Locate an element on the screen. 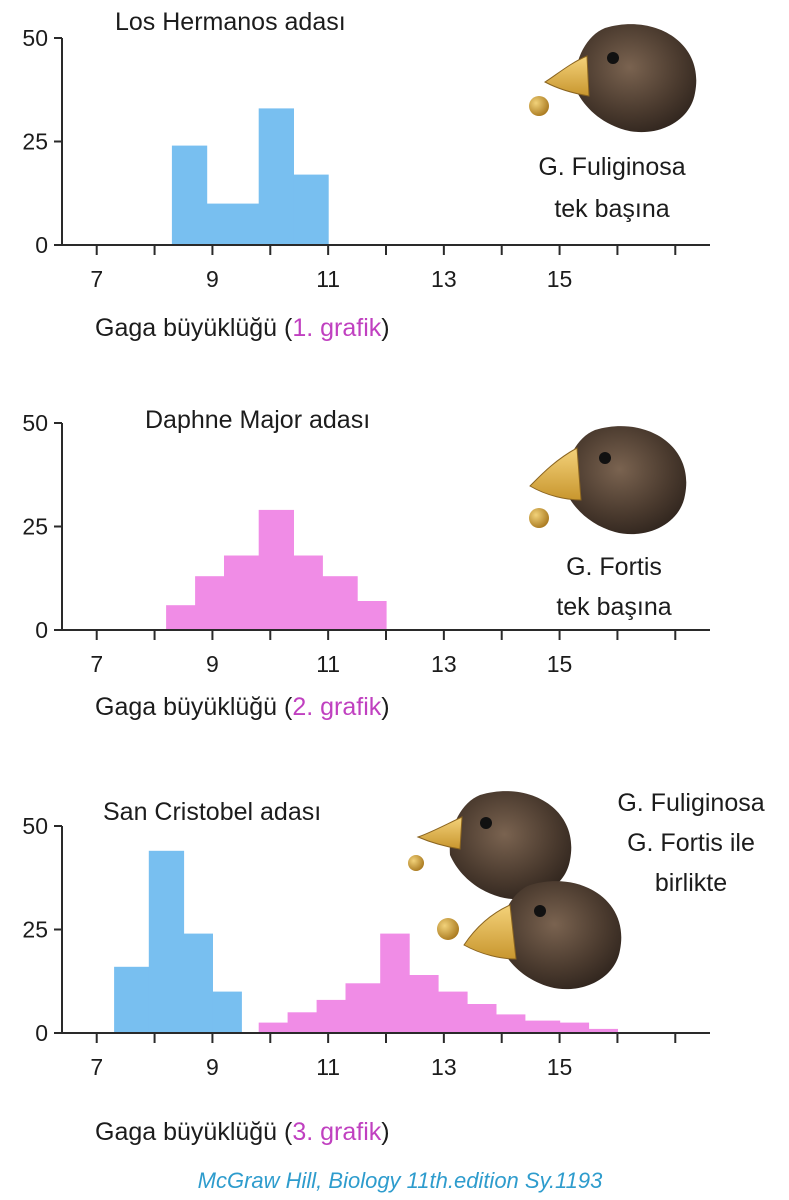 This screenshot has width=789, height=1200. chart-title: Daphne Major adası is located at coordinates (257, 420).